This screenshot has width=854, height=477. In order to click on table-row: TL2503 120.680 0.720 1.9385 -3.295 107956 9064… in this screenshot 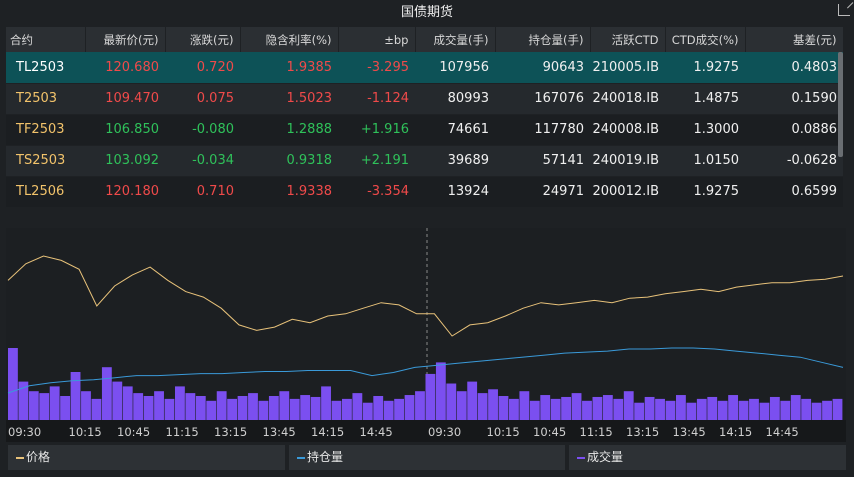, I will do `click(424, 68)`.